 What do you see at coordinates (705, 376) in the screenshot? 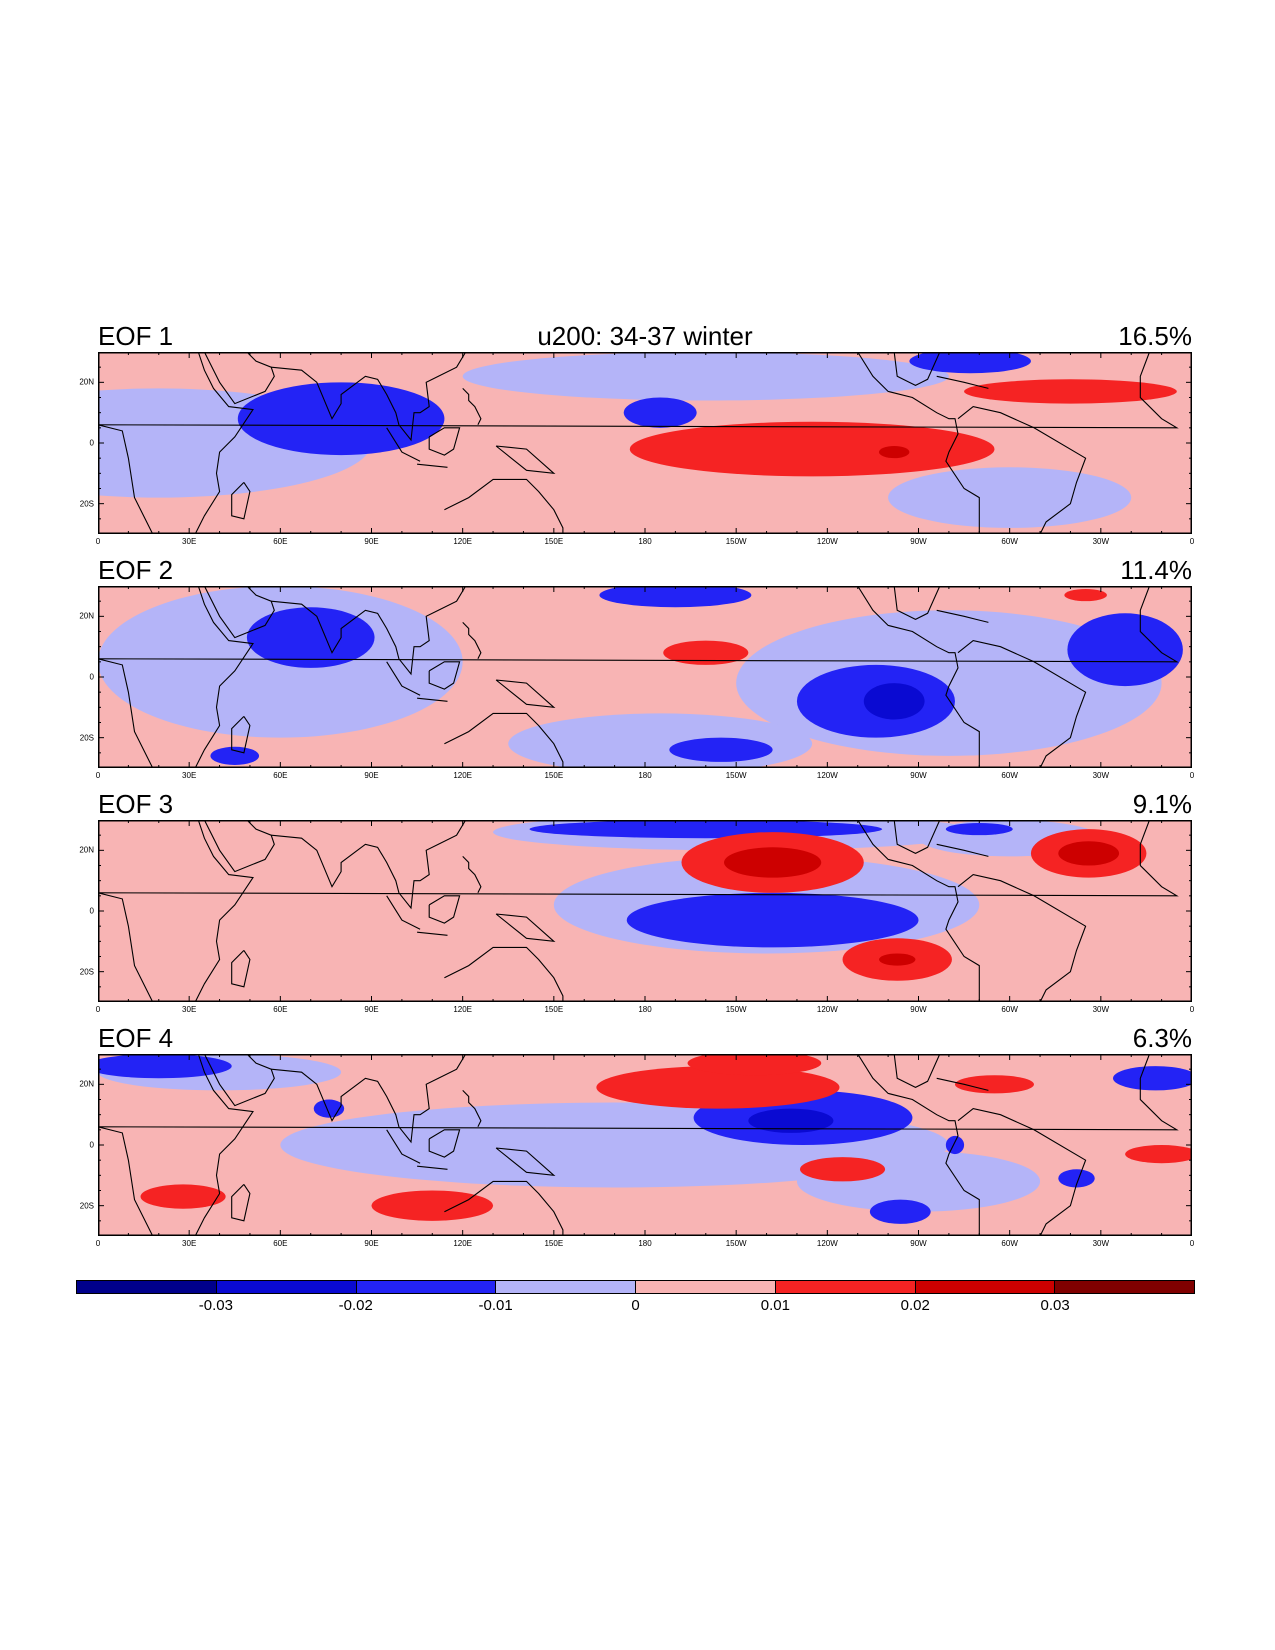
I see `contour-band-weak-negative` at bounding box center [705, 376].